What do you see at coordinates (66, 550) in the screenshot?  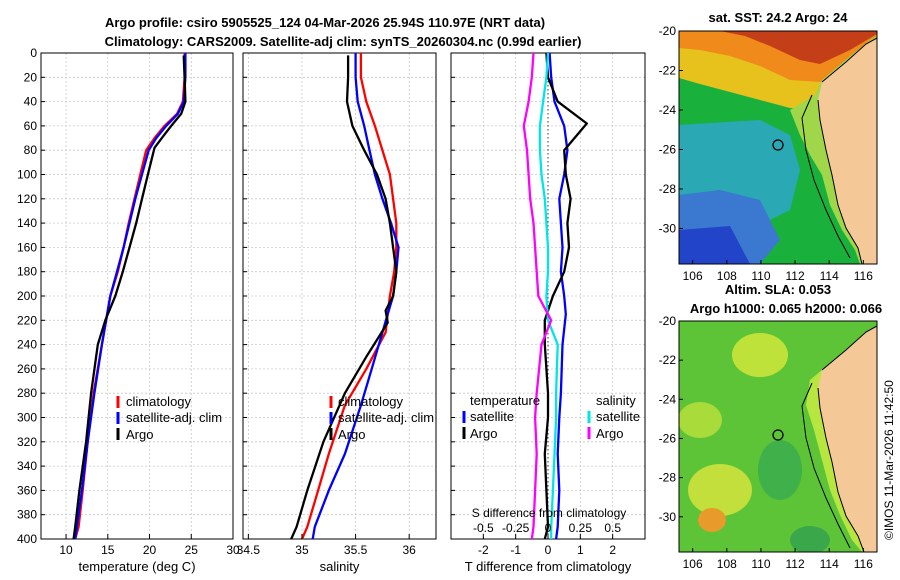 I see `x-tick-label: 10` at bounding box center [66, 550].